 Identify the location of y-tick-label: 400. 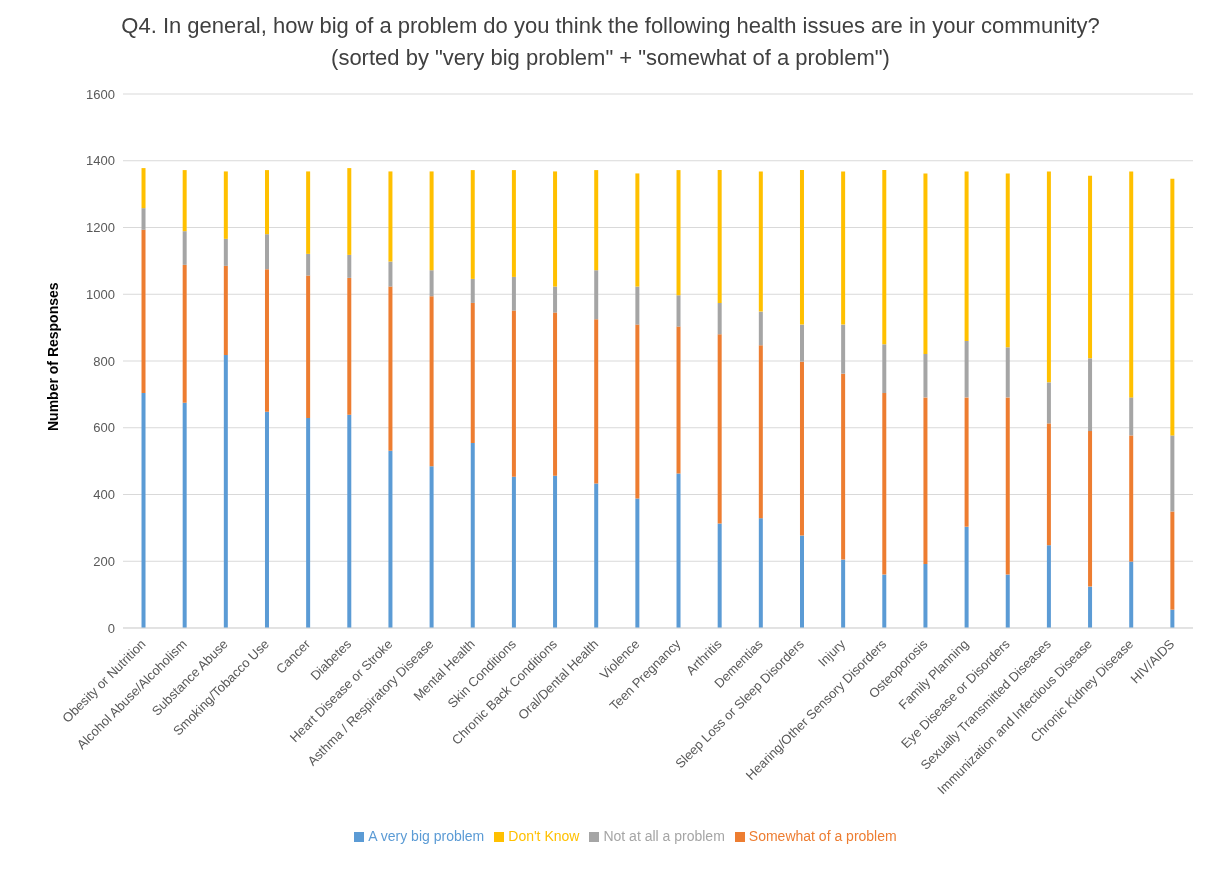
(104, 495).